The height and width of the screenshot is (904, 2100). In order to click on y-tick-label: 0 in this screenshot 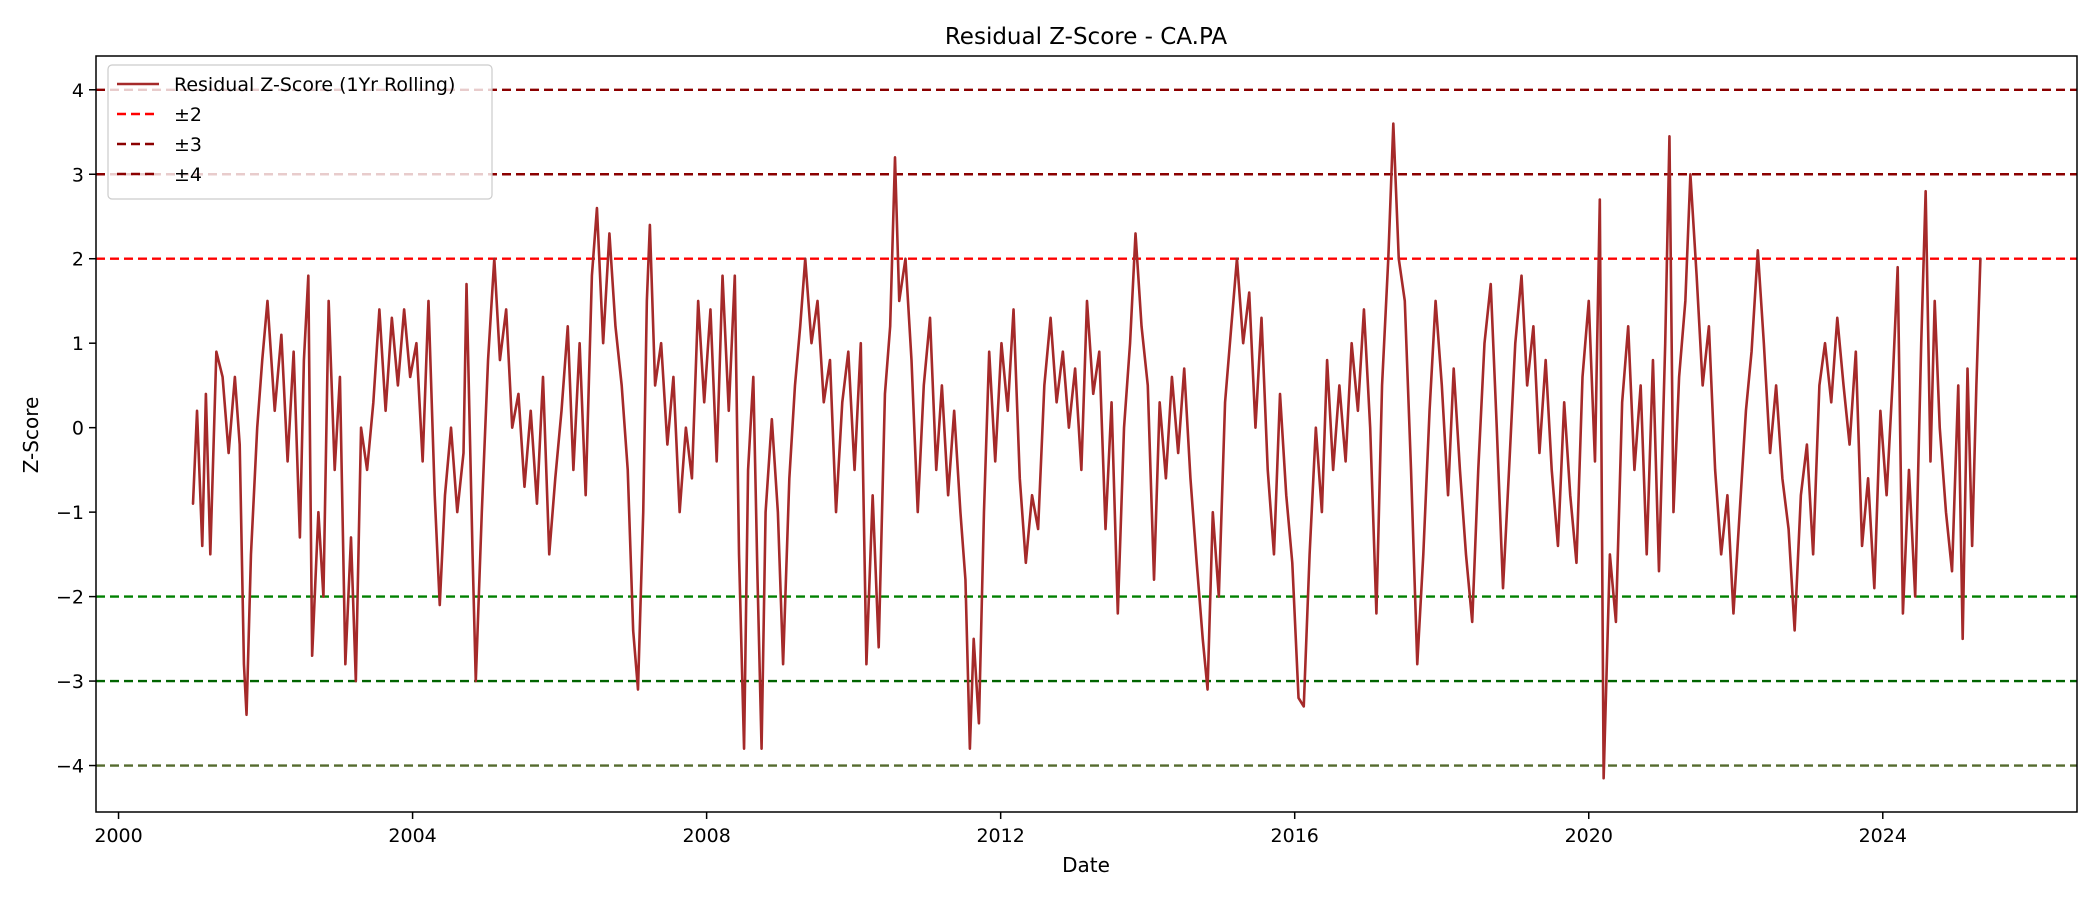, I will do `click(78, 429)`.